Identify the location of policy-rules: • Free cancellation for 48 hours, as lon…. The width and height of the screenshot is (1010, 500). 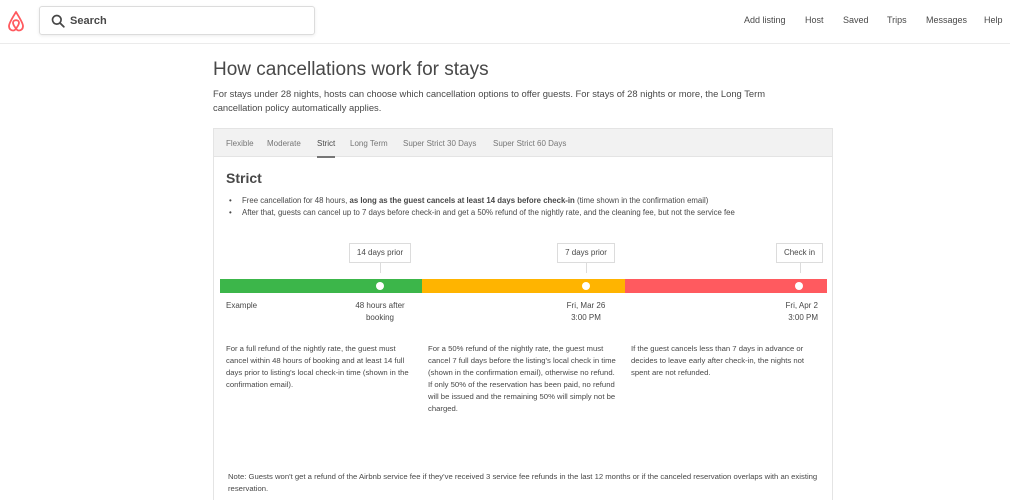
(523, 207).